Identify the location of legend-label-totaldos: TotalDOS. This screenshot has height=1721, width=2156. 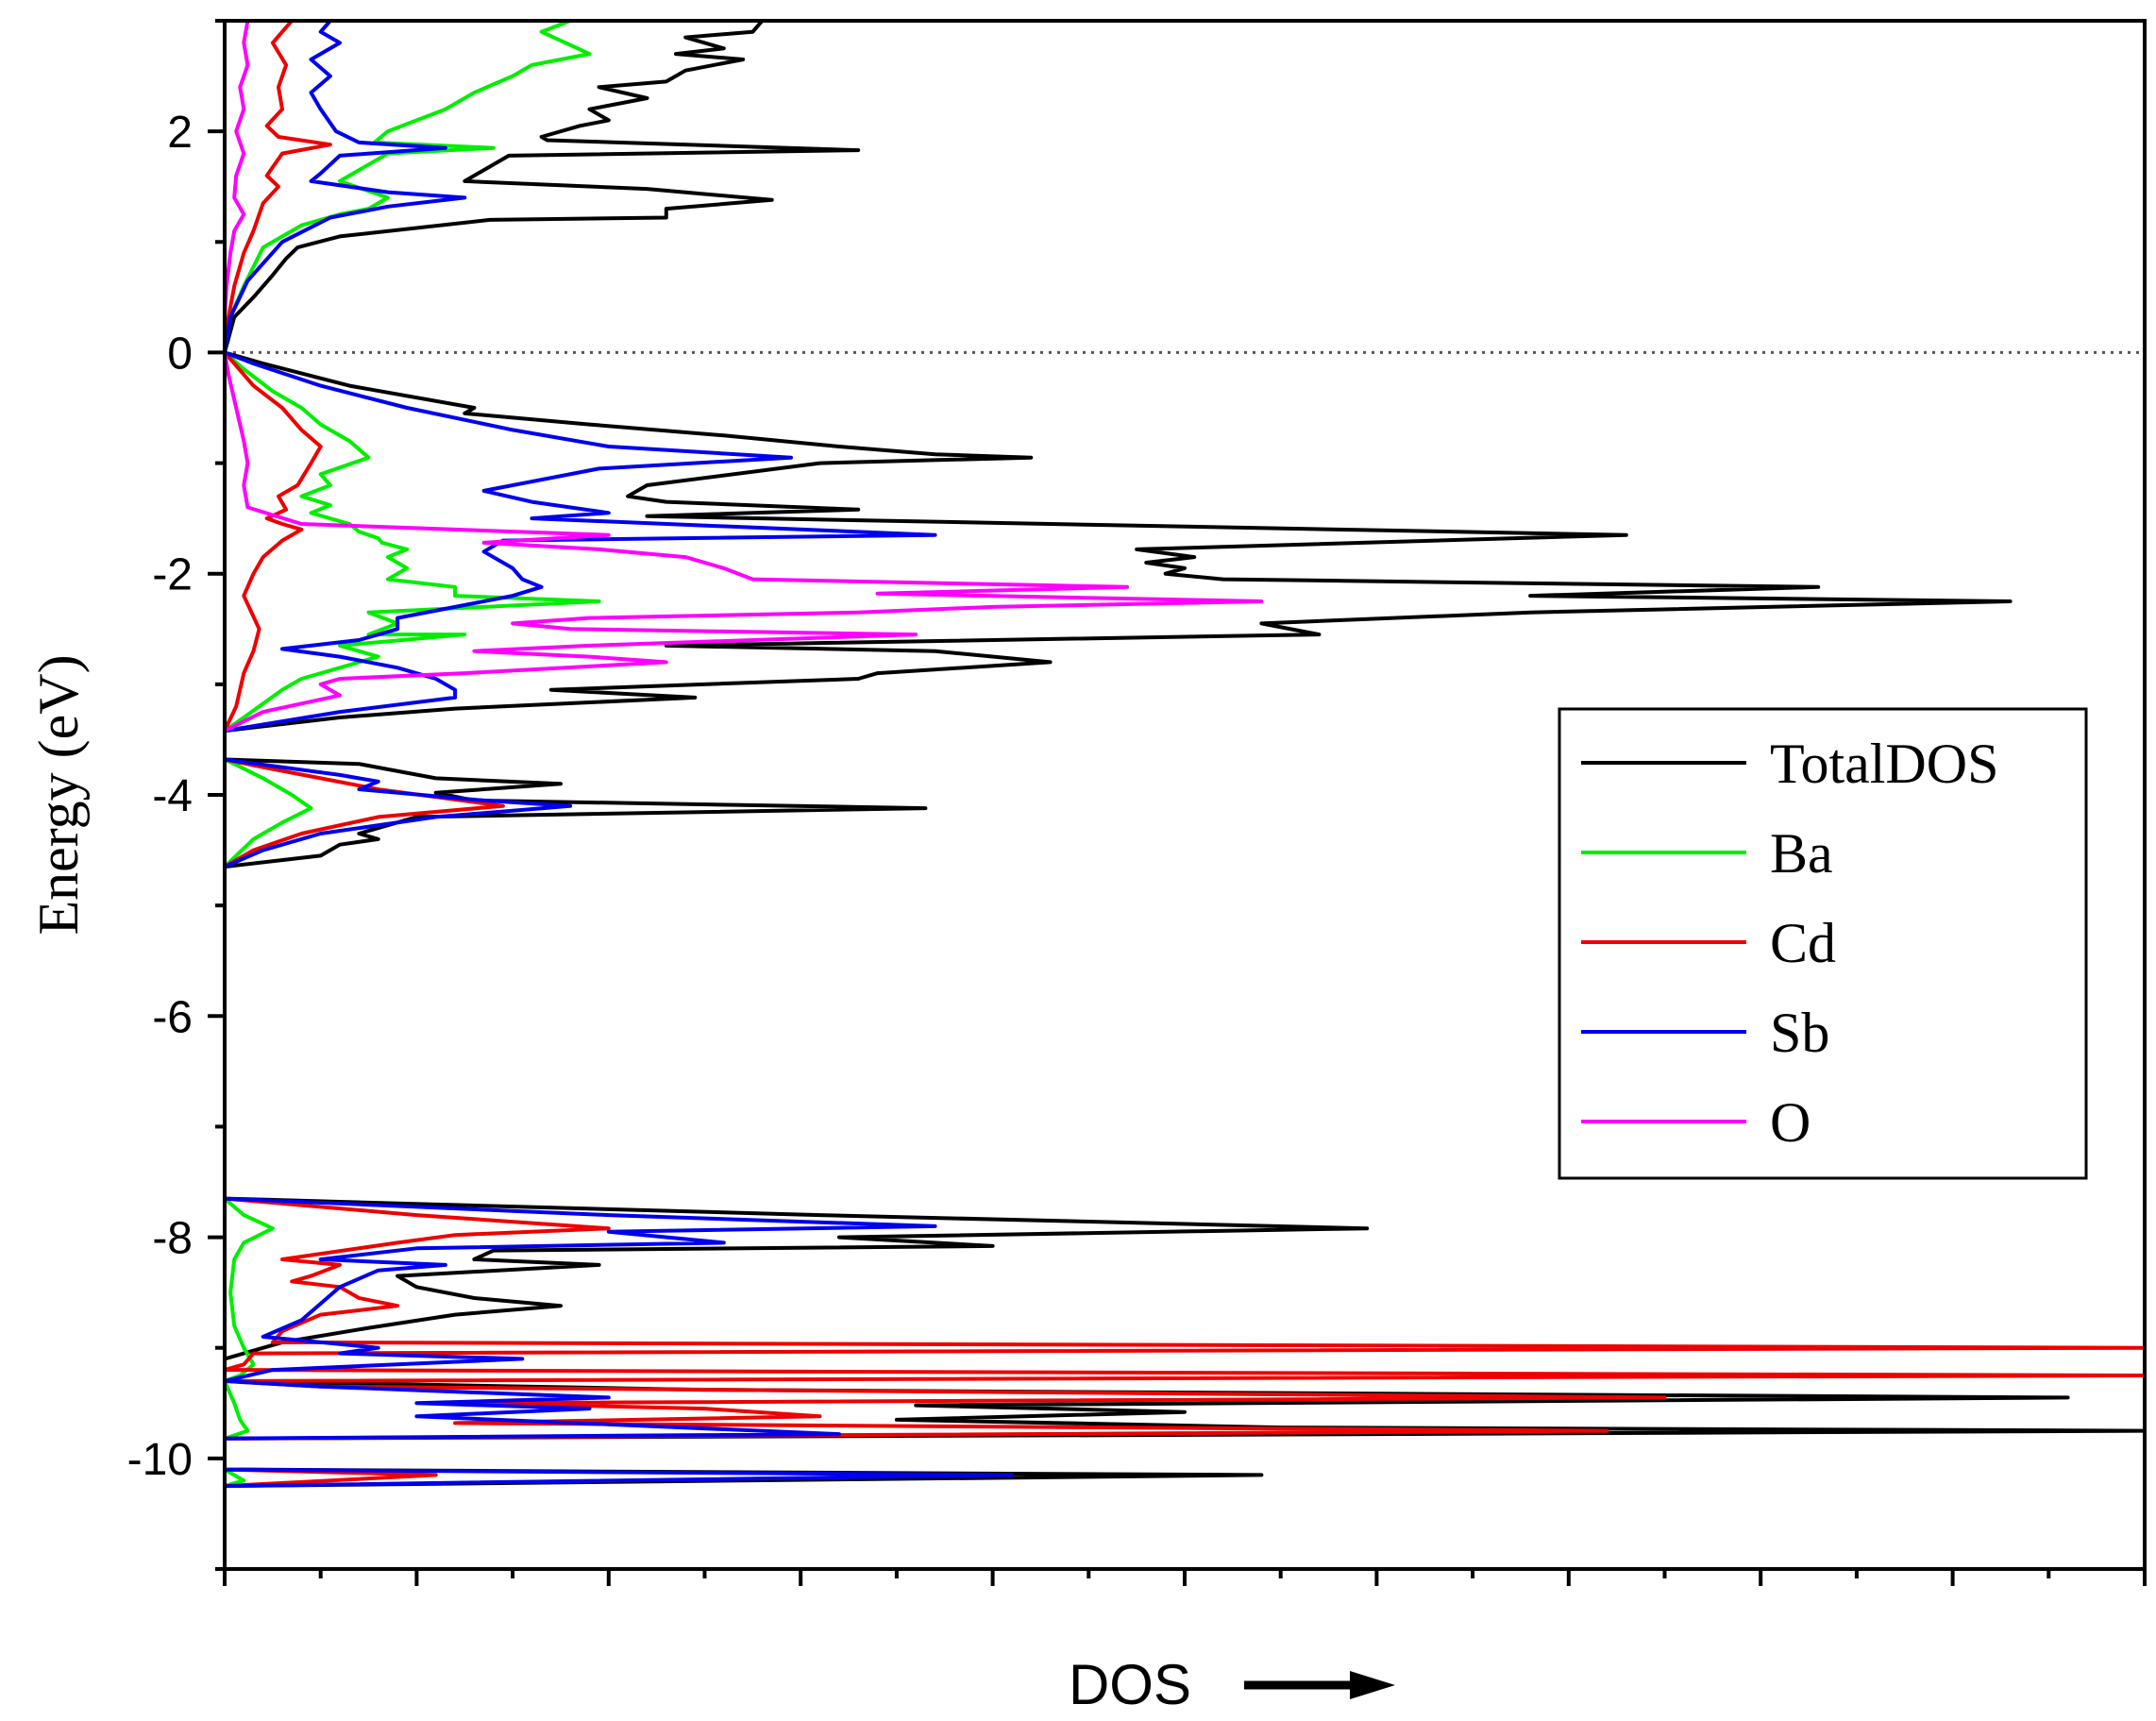
(1884, 764).